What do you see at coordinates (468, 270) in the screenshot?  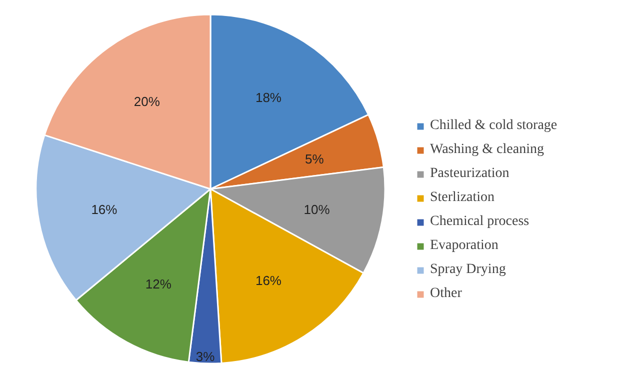 I see `legend-label: Spray Drying` at bounding box center [468, 270].